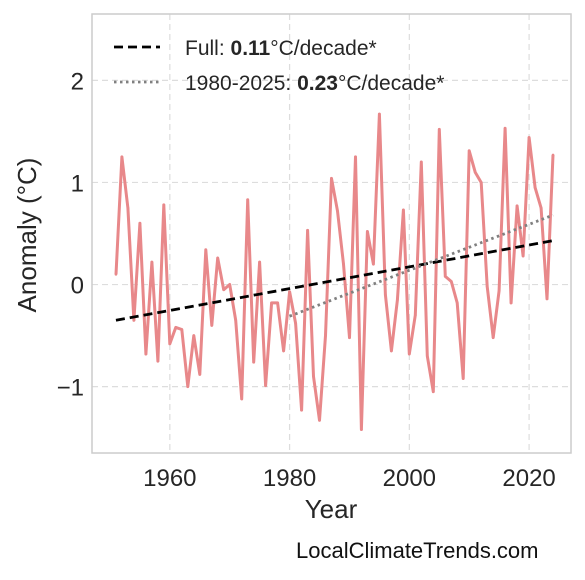 This screenshot has height=580, width=585. What do you see at coordinates (331, 509) in the screenshot?
I see `x-axis-title: Year` at bounding box center [331, 509].